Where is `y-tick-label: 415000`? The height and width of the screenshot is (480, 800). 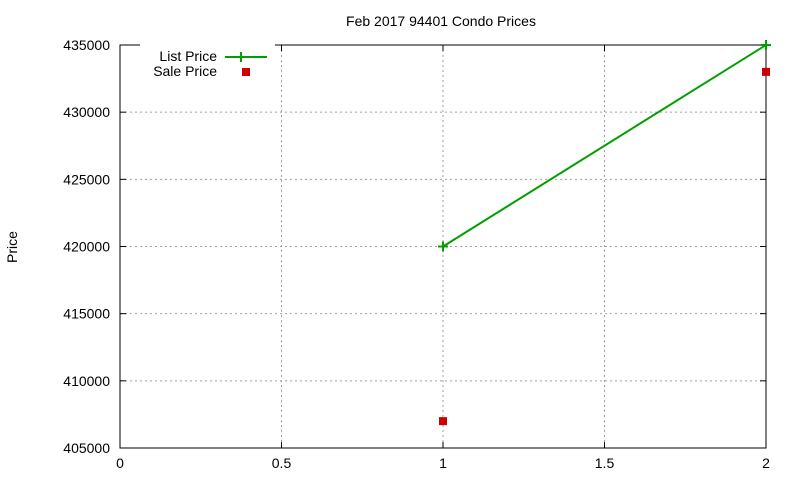
y-tick-label: 415000 is located at coordinates (86, 314).